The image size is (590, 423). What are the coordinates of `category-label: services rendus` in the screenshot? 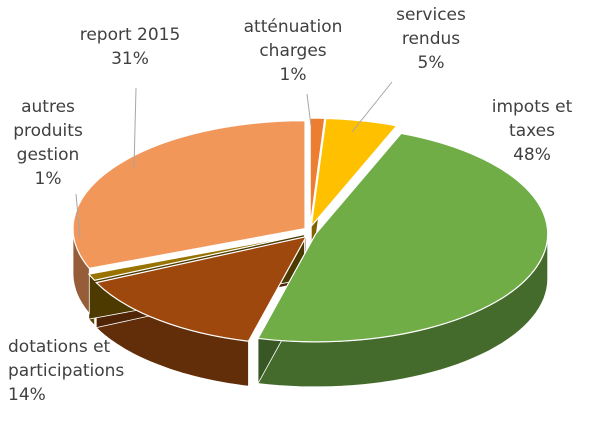 It's located at (431, 27).